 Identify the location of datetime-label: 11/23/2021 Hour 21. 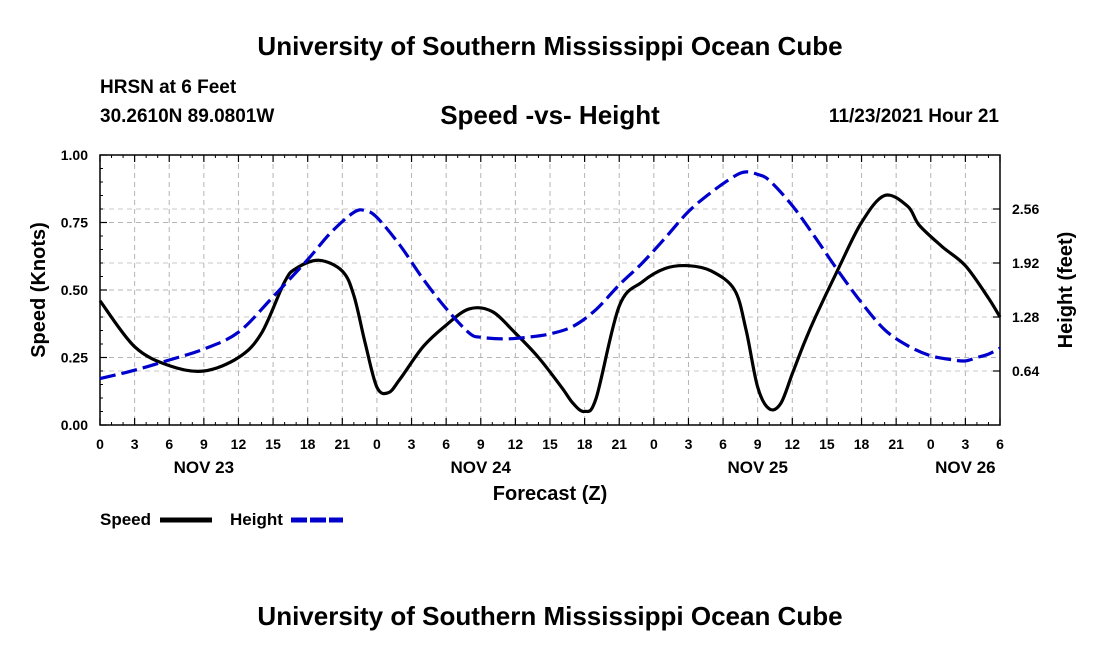
(913, 116).